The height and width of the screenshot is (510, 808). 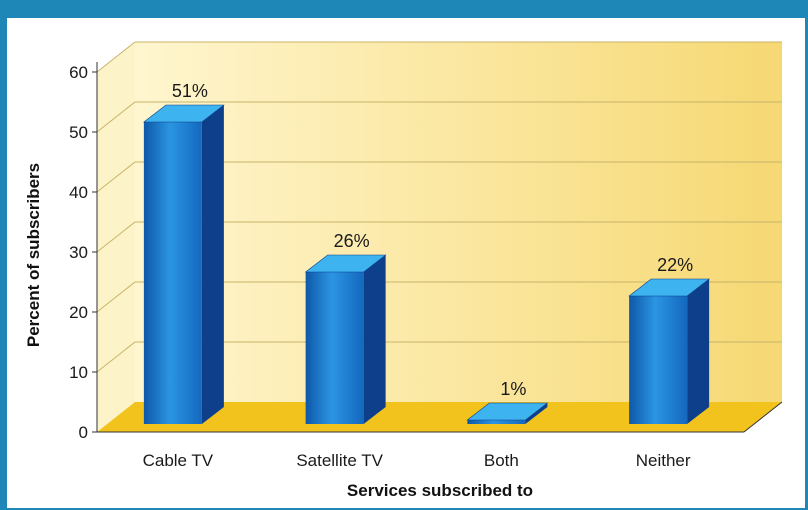 I want to click on x-axis-title: Services subscribed to, so click(x=440, y=490).